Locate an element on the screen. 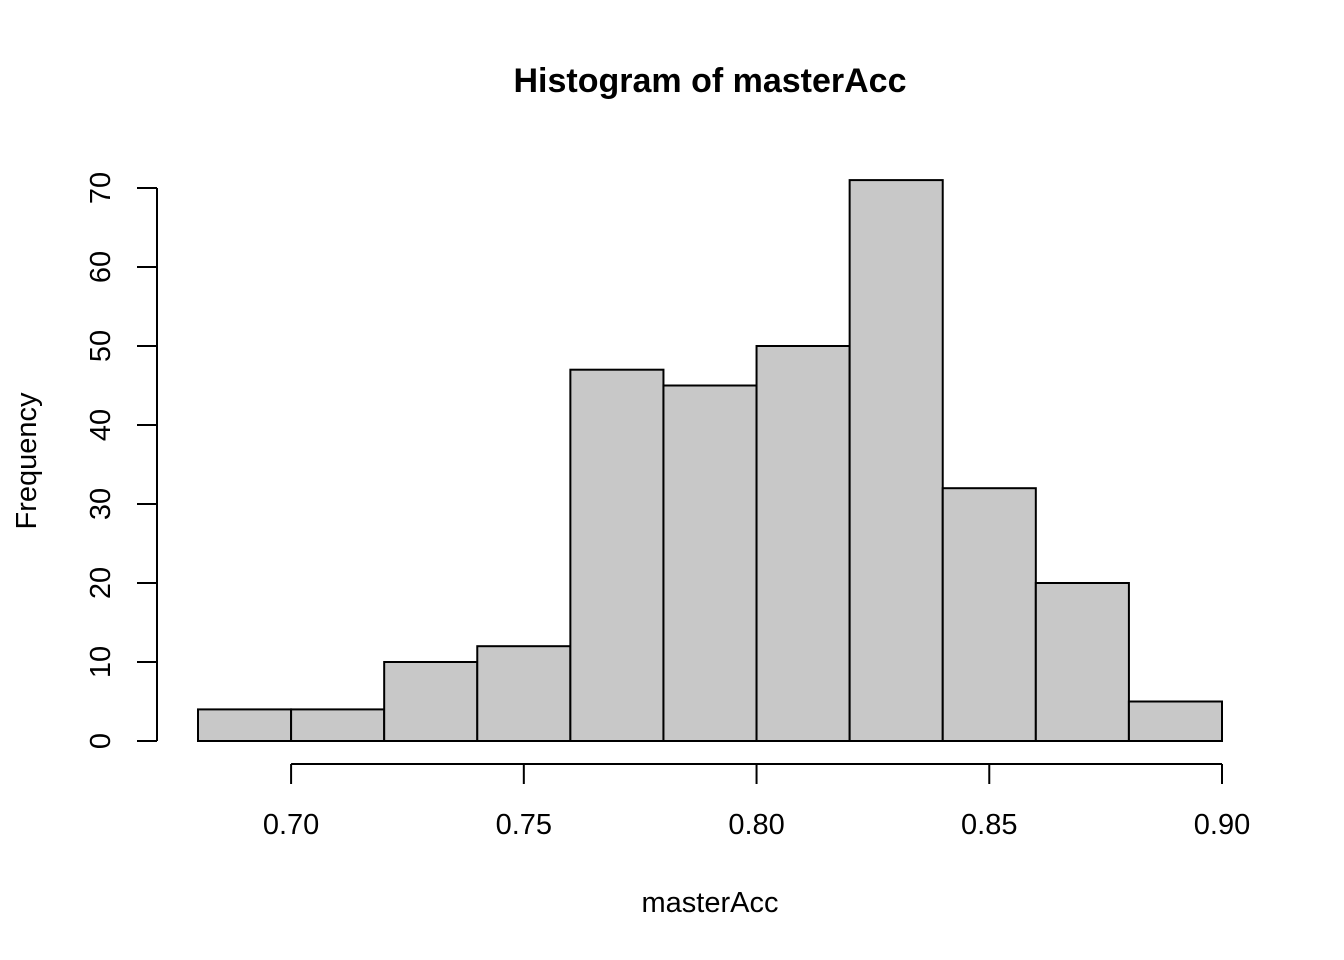  x-tick-label: 0.85 is located at coordinates (989, 825).